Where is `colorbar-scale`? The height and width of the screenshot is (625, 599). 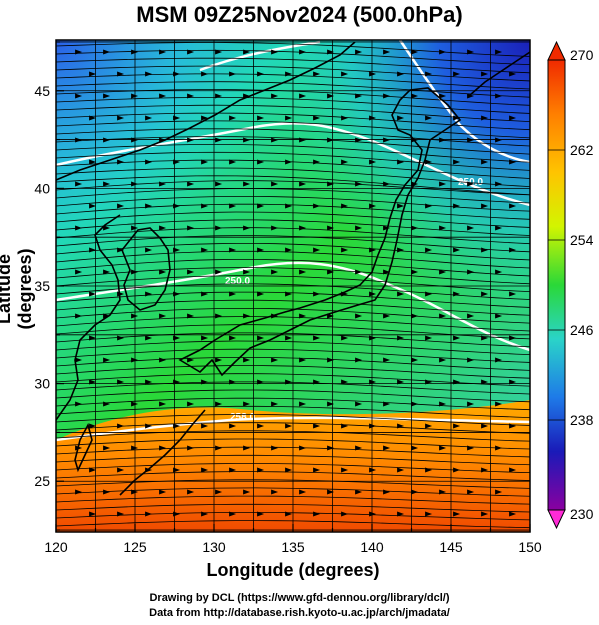
colorbar-scale is located at coordinates (556, 285).